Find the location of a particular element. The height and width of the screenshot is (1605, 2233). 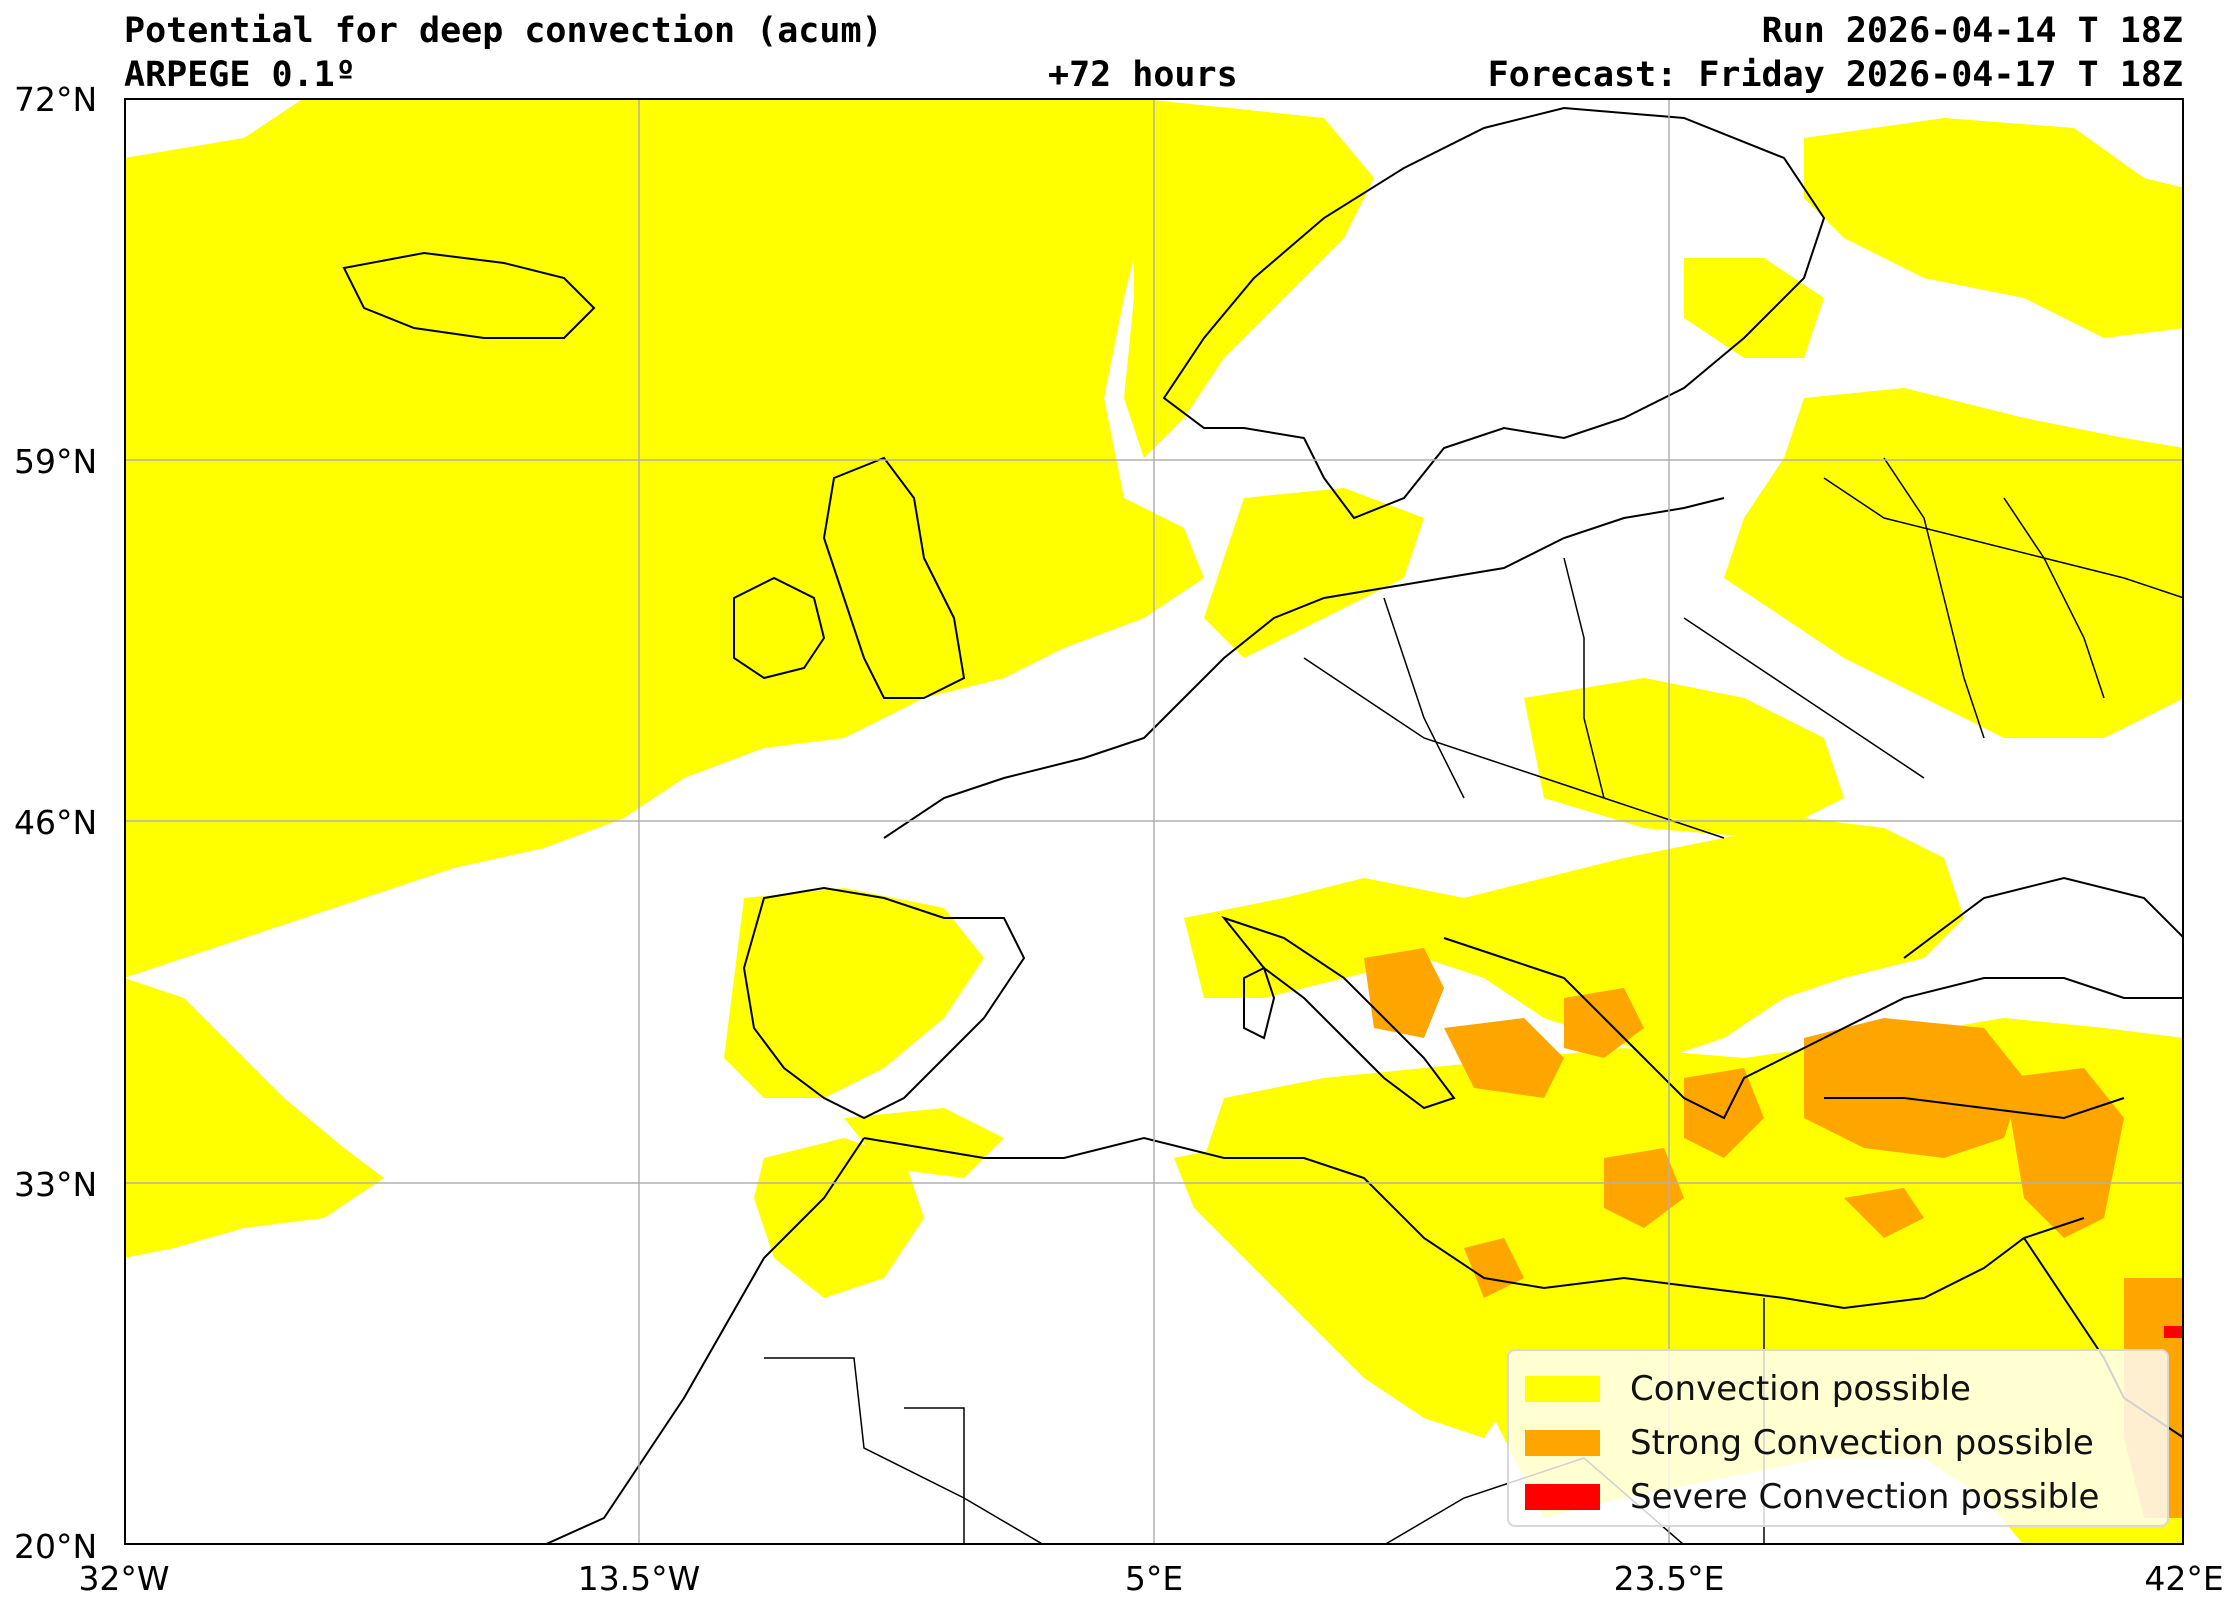

y-tick-label: 33°N is located at coordinates (56, 1184).